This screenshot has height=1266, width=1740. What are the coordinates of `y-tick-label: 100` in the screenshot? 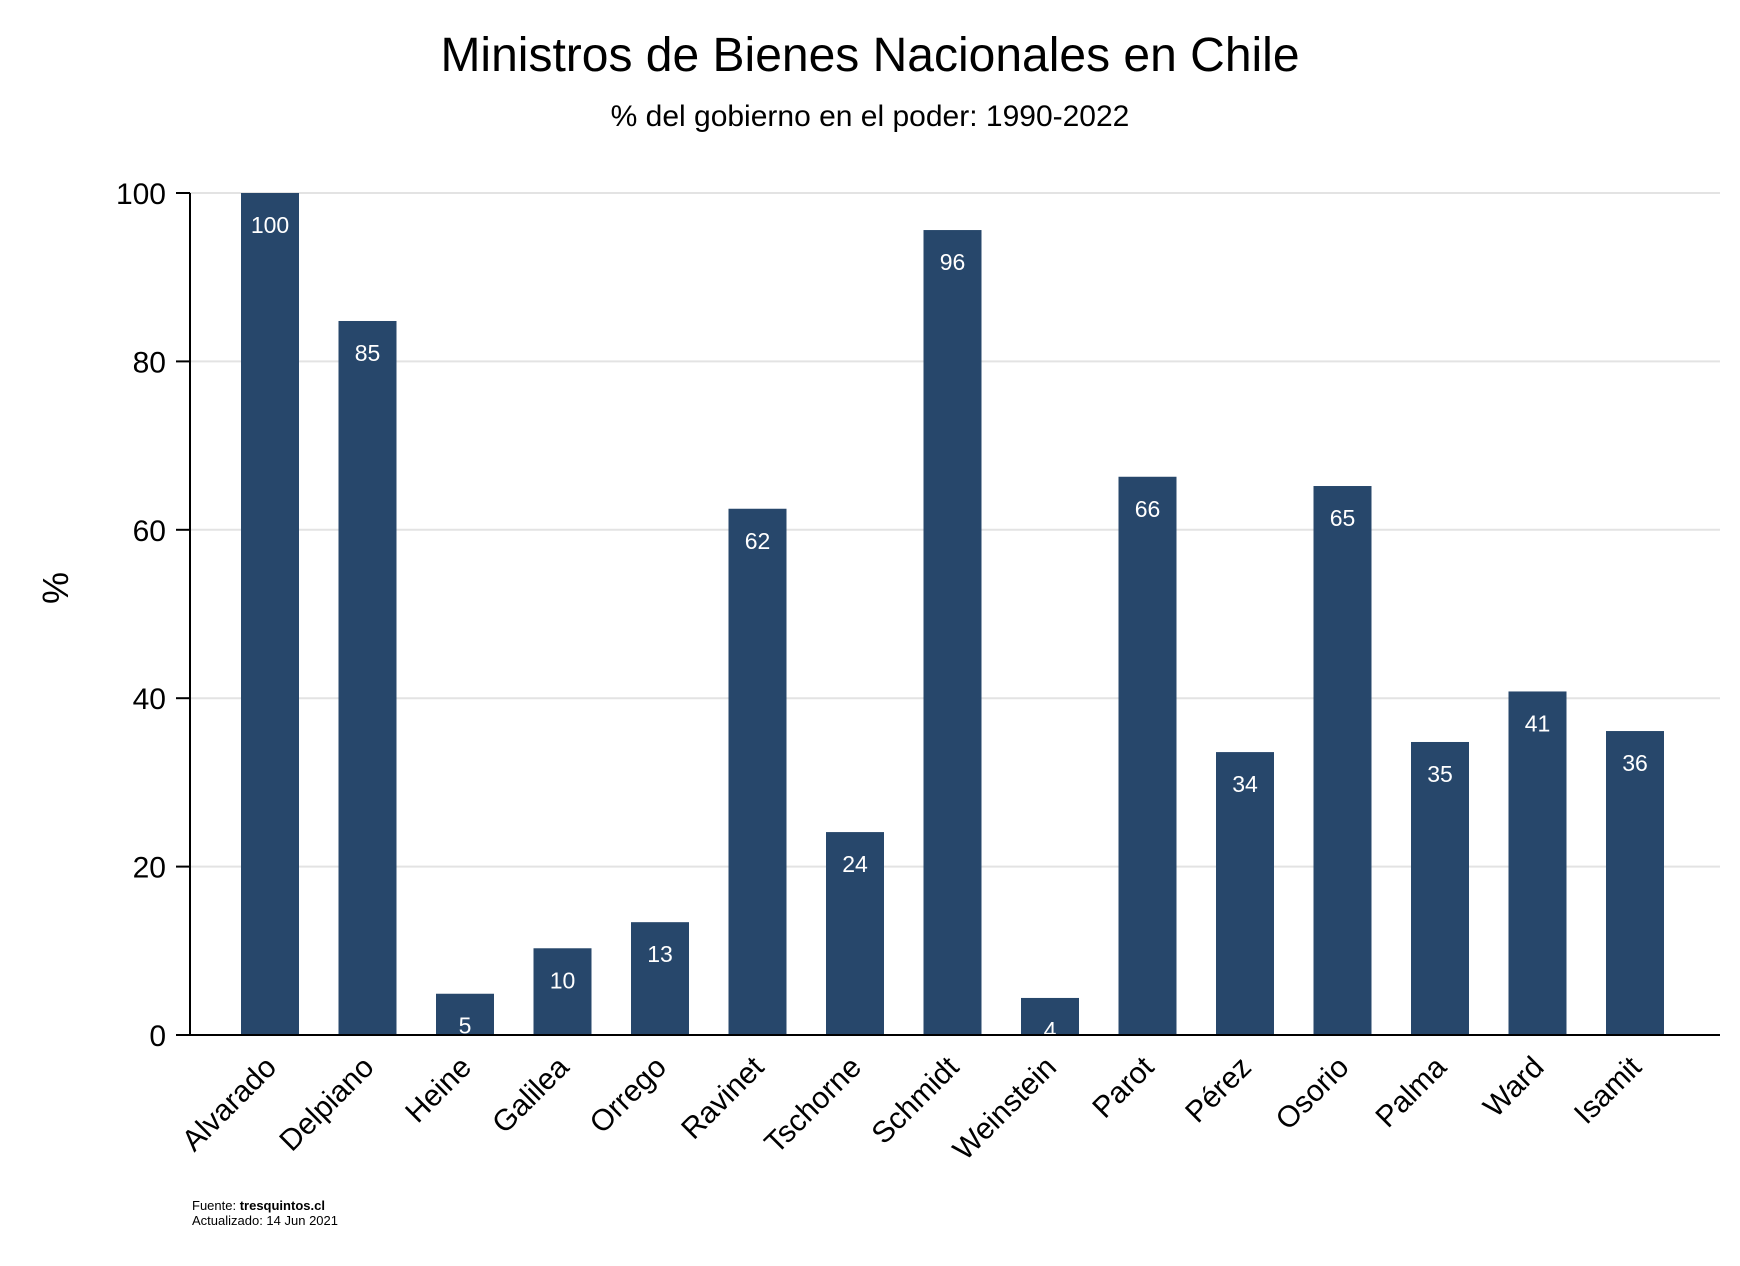 It's located at (141, 194).